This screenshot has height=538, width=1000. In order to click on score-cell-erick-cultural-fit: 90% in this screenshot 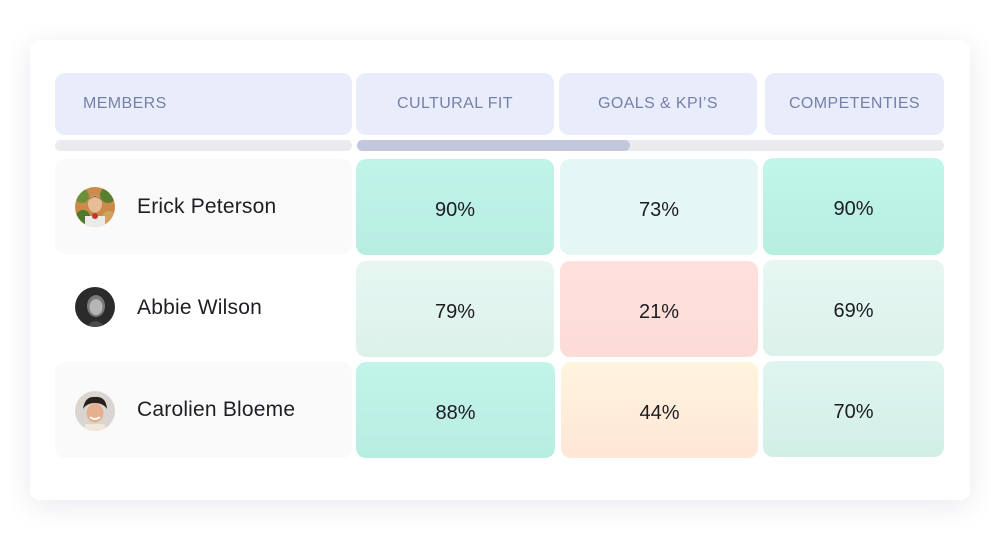, I will do `click(455, 207)`.